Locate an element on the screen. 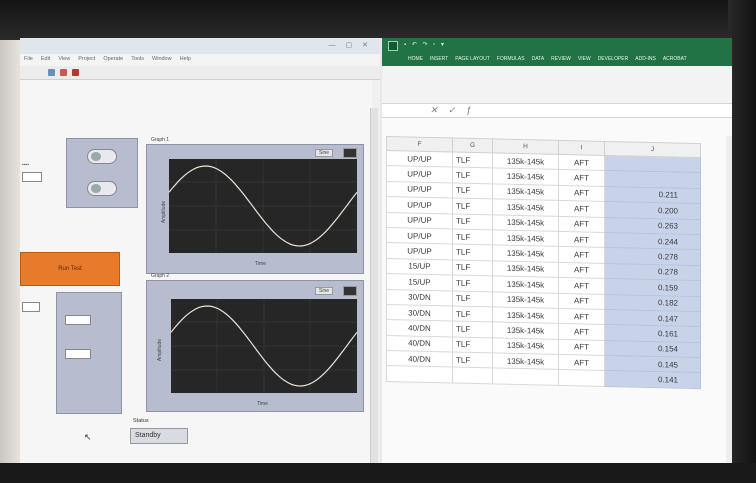 The height and width of the screenshot is (483, 756). menu-window: Window is located at coordinates (162, 59).